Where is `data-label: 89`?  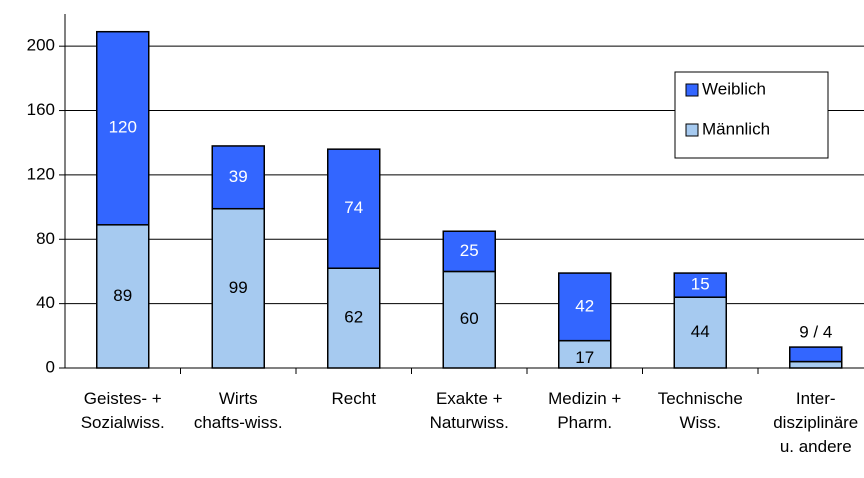 data-label: 89 is located at coordinates (122, 295).